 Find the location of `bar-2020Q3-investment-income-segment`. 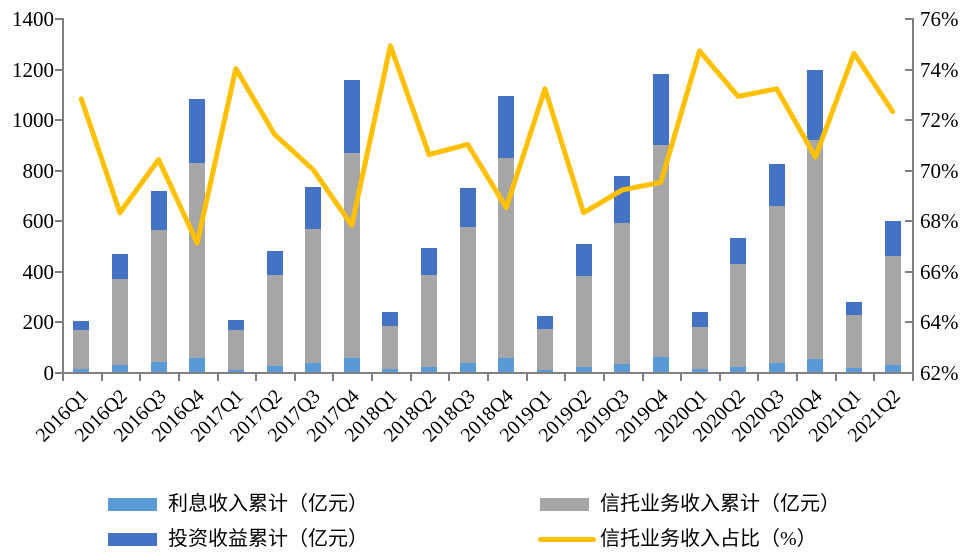

bar-2020Q3-investment-income-segment is located at coordinates (776, 185).